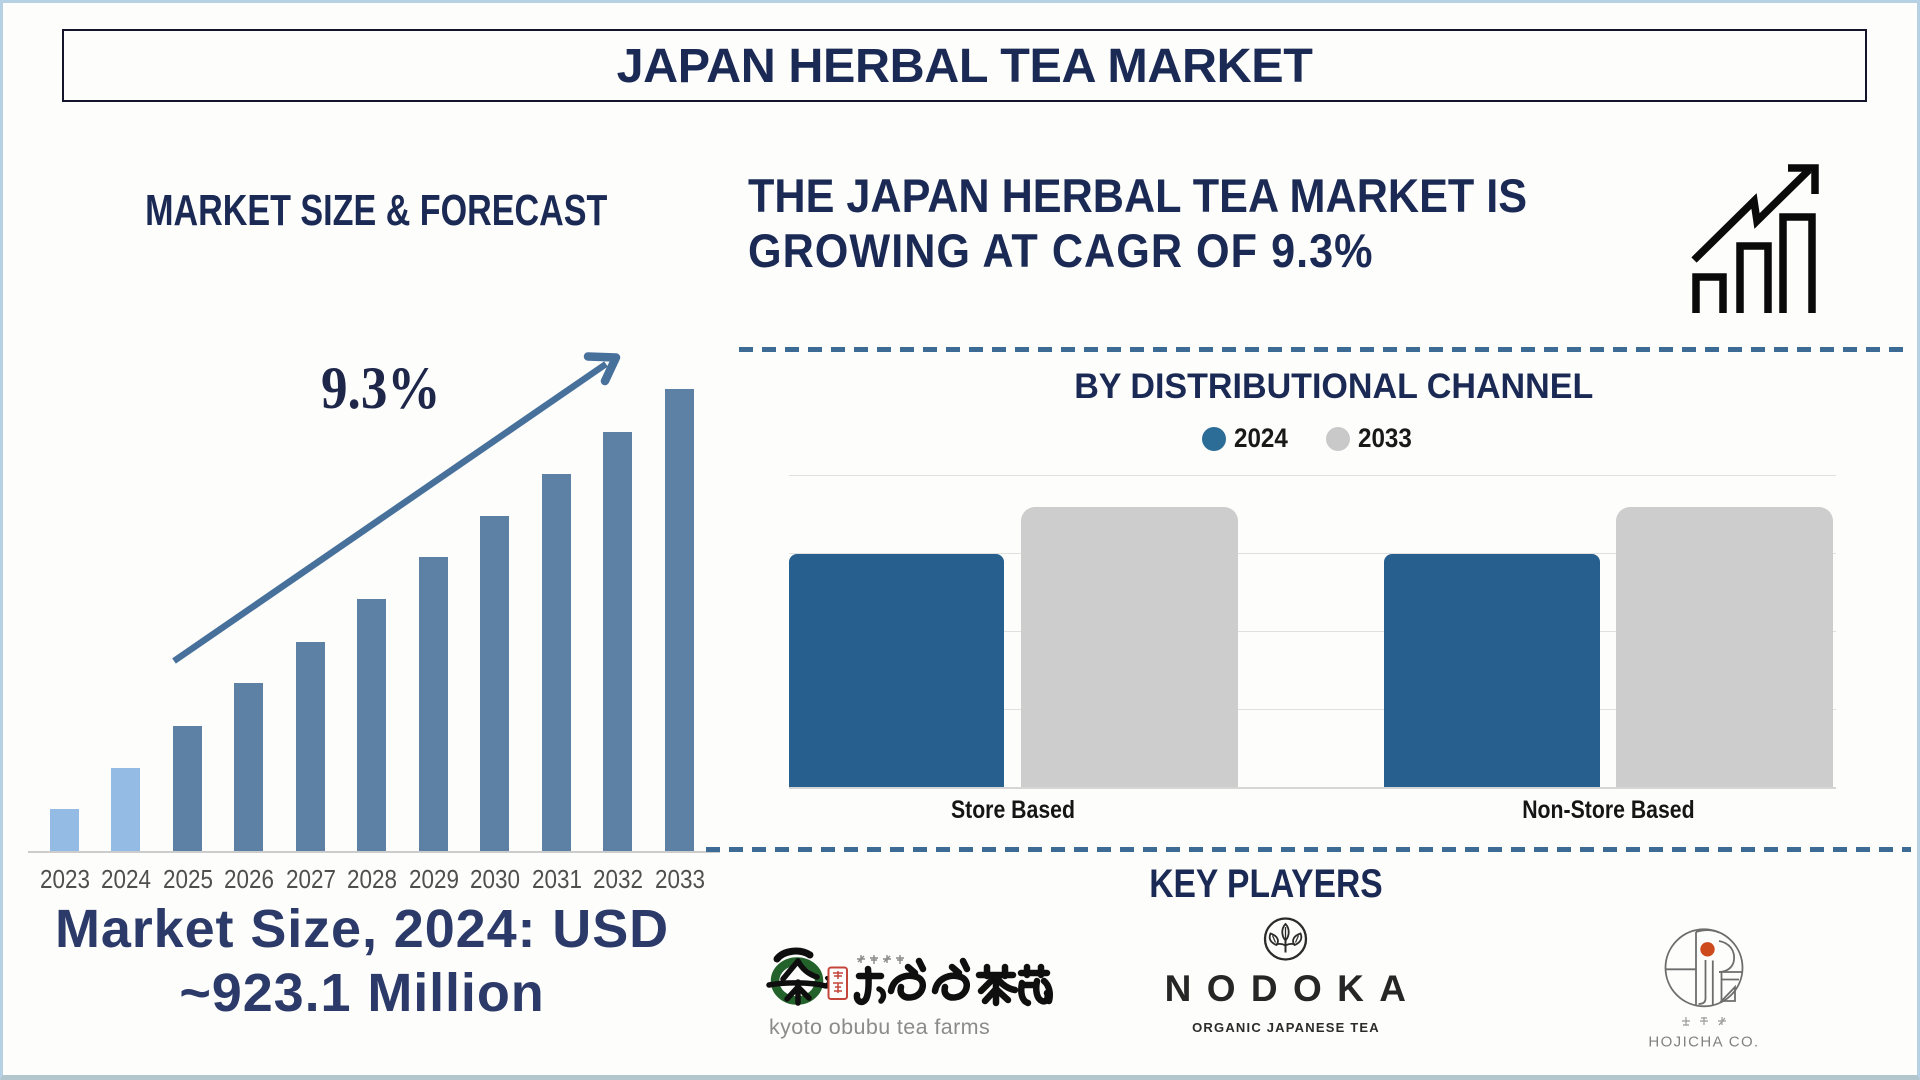  What do you see at coordinates (879, 1027) in the screenshot?
I see `svg-text: kyoto obubu tea farms` at bounding box center [879, 1027].